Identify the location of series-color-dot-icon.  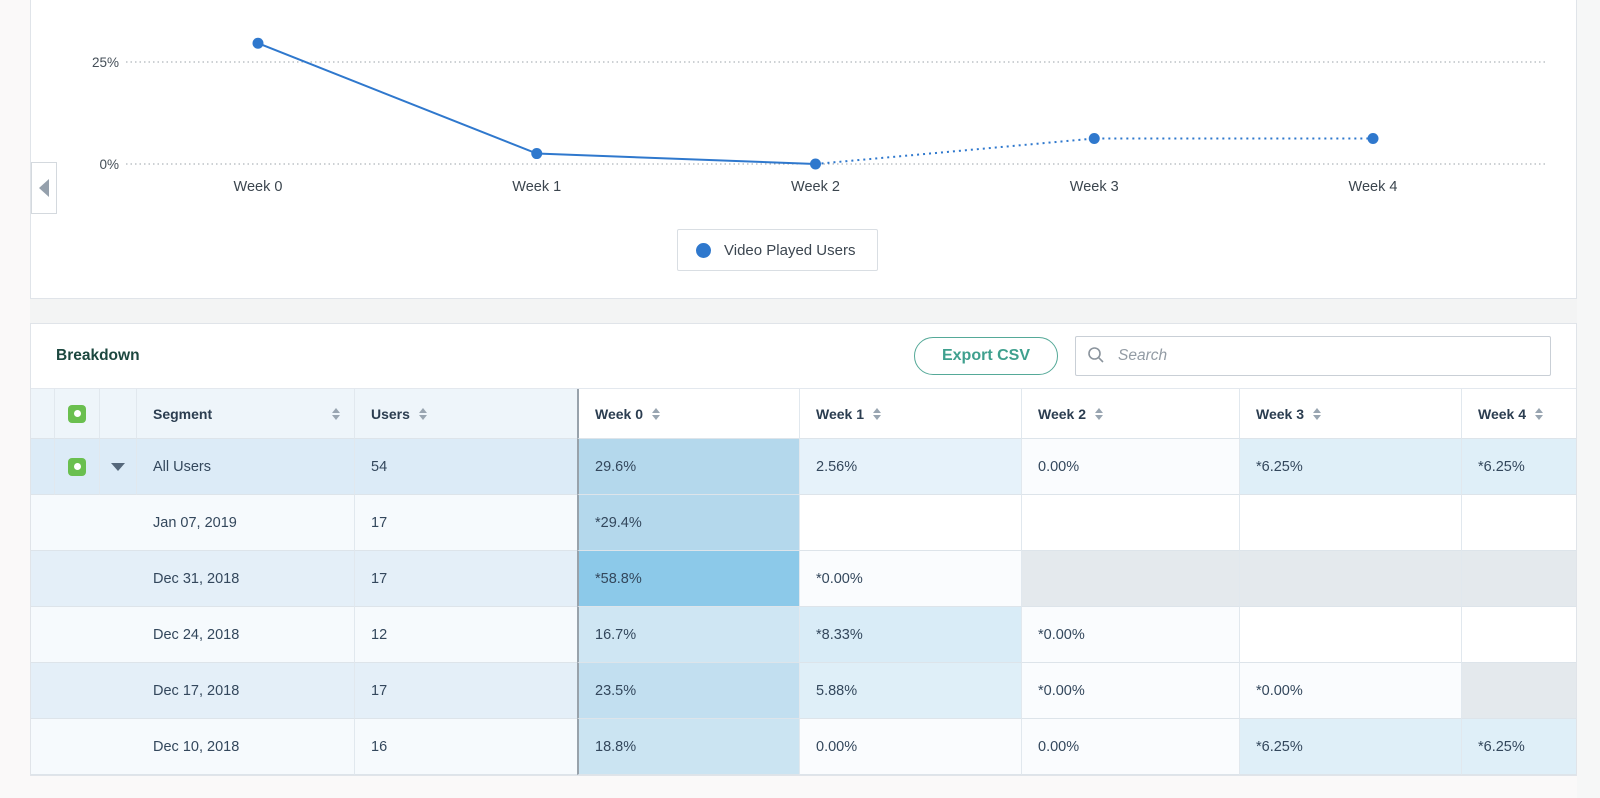
(703, 250).